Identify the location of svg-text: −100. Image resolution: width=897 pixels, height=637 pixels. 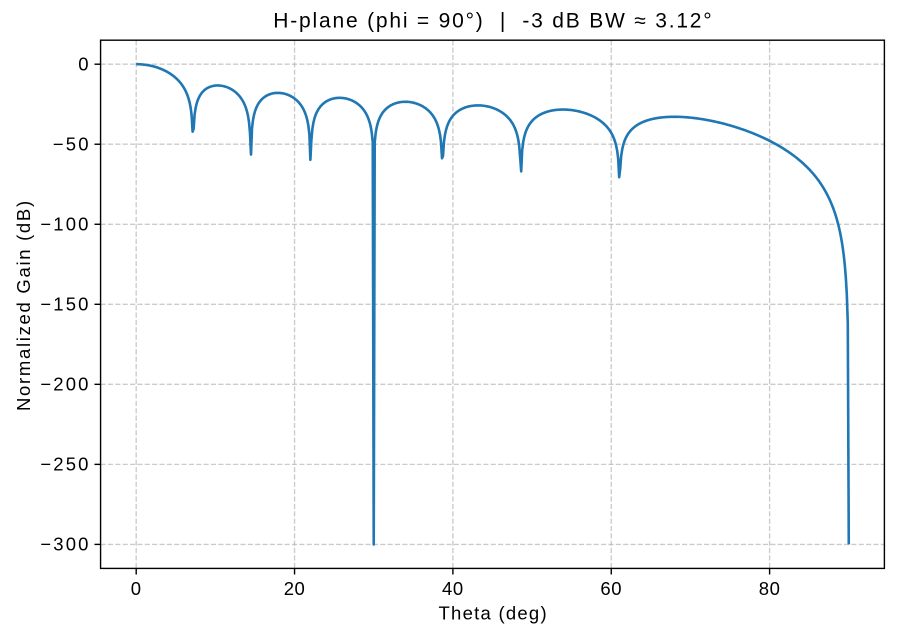
(65, 224).